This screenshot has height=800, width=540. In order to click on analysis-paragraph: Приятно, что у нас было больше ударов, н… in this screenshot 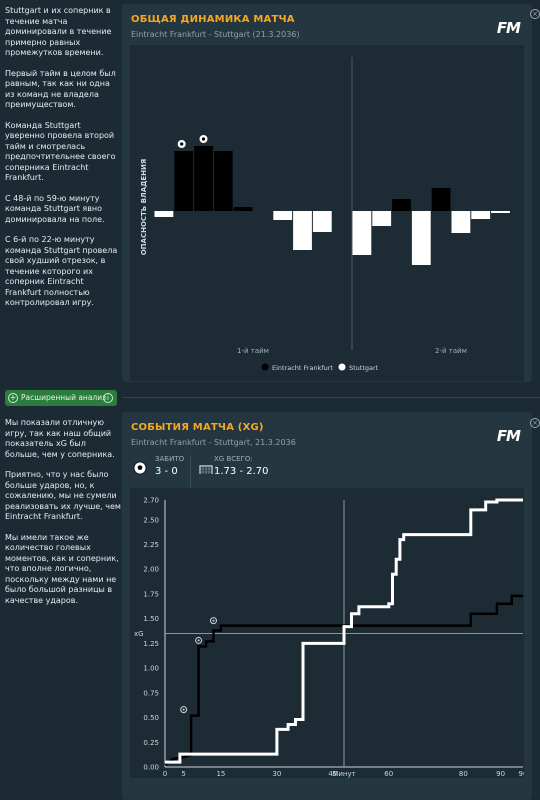, I will do `click(63, 495)`.